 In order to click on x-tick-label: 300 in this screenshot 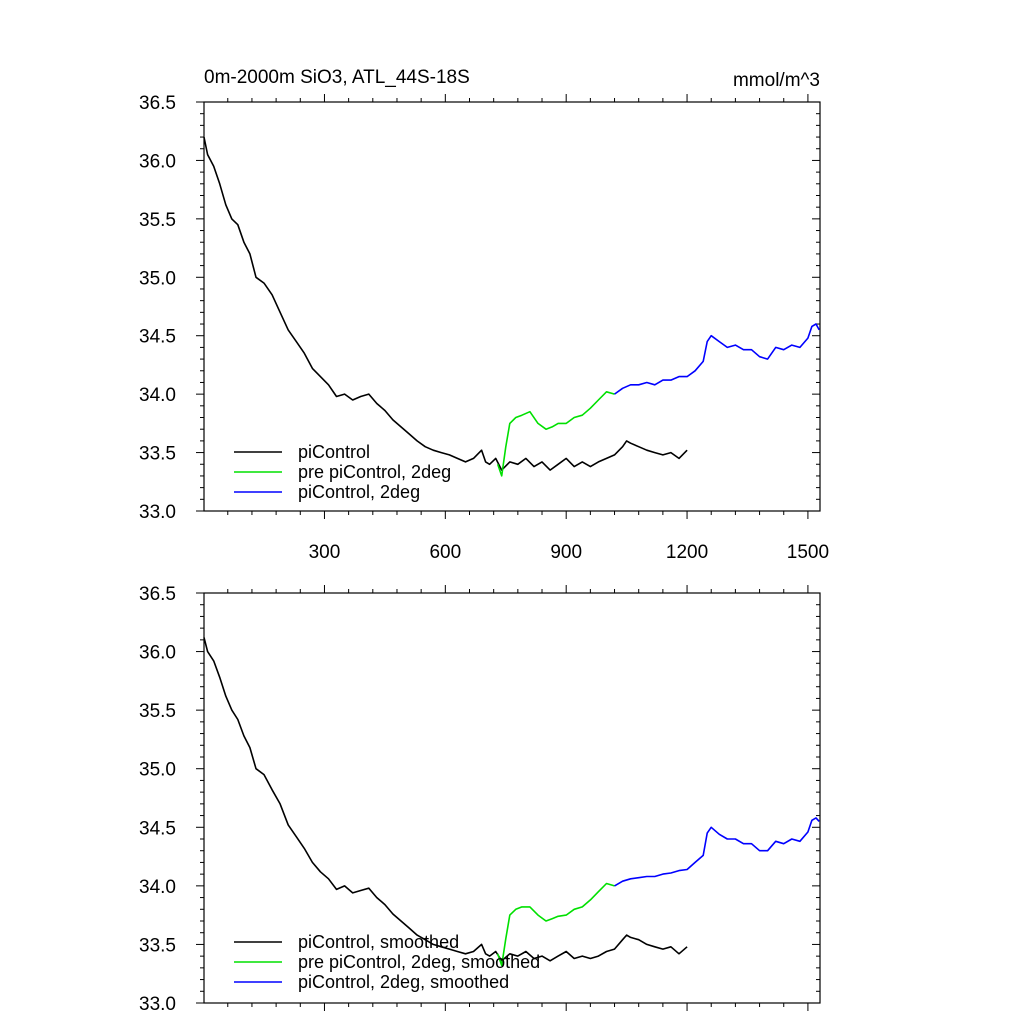, I will do `click(325, 552)`.